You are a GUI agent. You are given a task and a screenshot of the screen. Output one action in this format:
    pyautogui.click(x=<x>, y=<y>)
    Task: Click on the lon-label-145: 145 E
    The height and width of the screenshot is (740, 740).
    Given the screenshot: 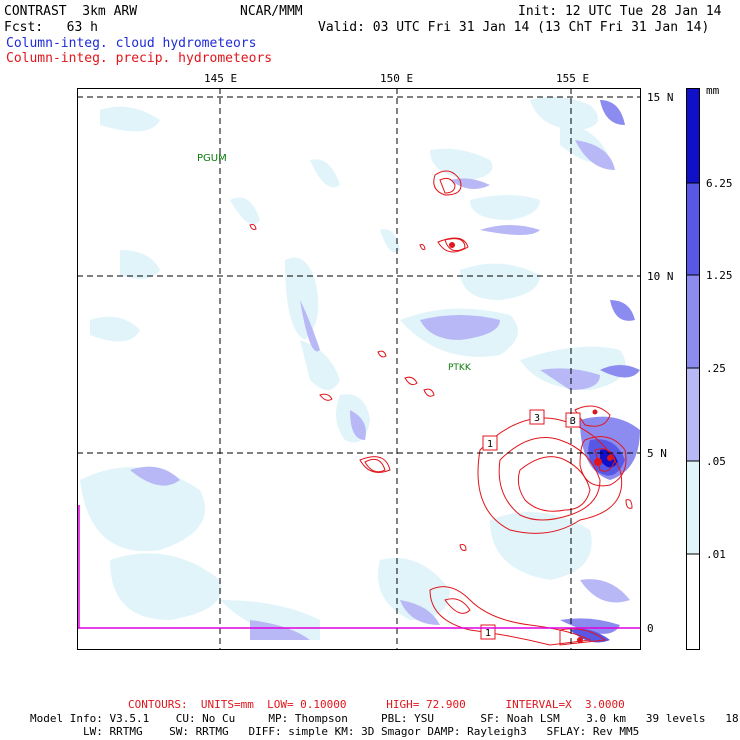 What is the action you would take?
    pyautogui.click(x=221, y=78)
    